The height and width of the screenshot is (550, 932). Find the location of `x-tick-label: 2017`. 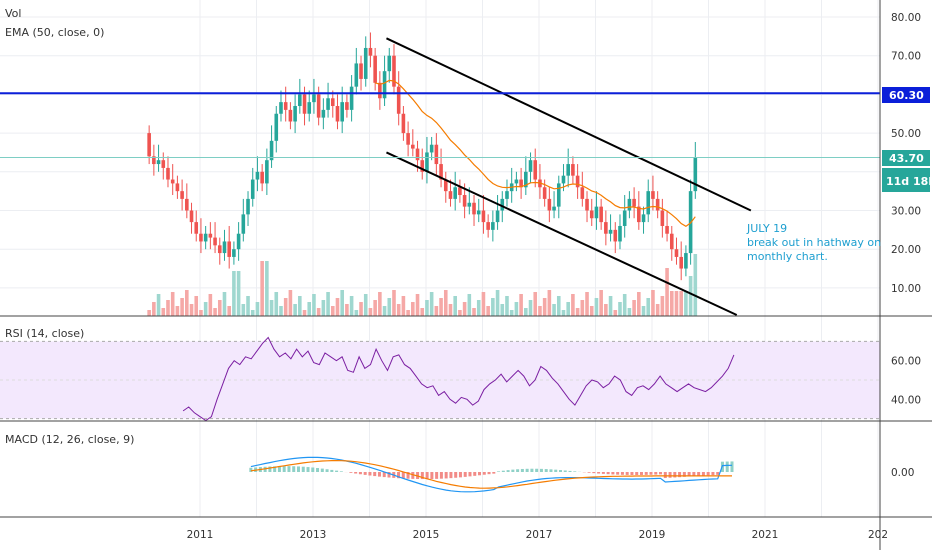

x-tick-label: 2017 is located at coordinates (539, 535).